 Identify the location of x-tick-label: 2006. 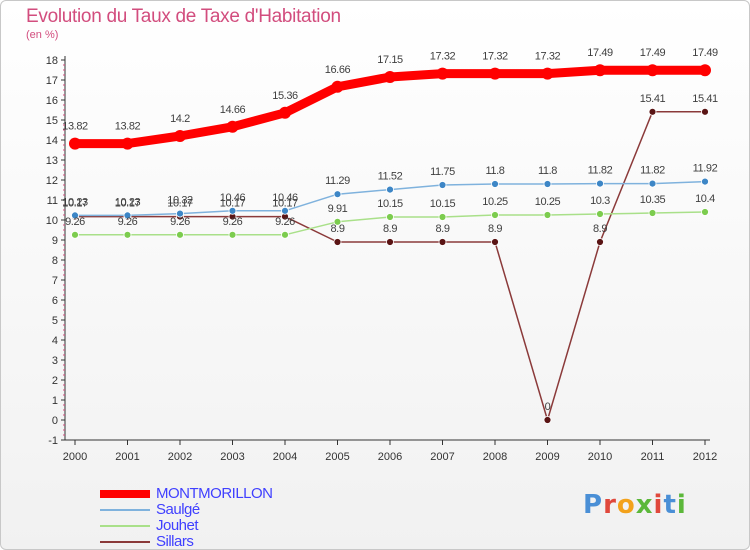
(390, 457).